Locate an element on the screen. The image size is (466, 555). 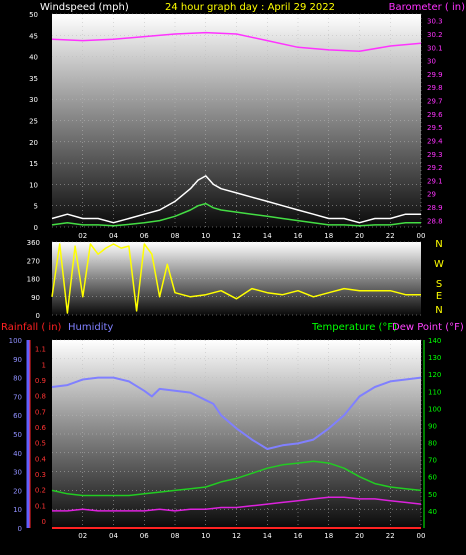
y-tick-label: 35 is located at coordinates (33, 79).